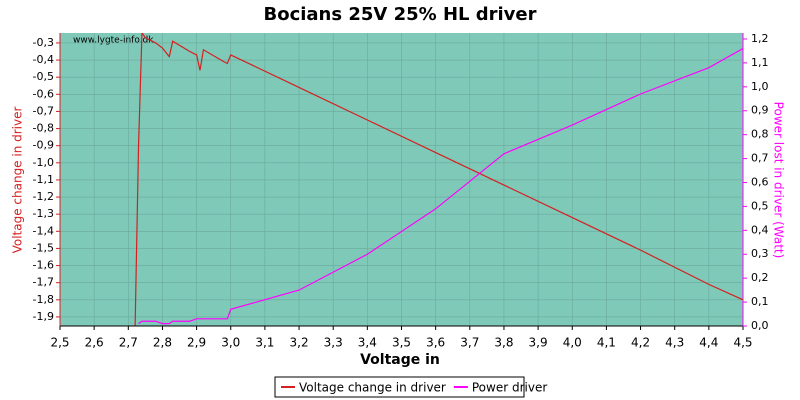 Image resolution: width=800 pixels, height=400 pixels. What do you see at coordinates (94, 343) in the screenshot?
I see `x-tick-label: 2,6` at bounding box center [94, 343].